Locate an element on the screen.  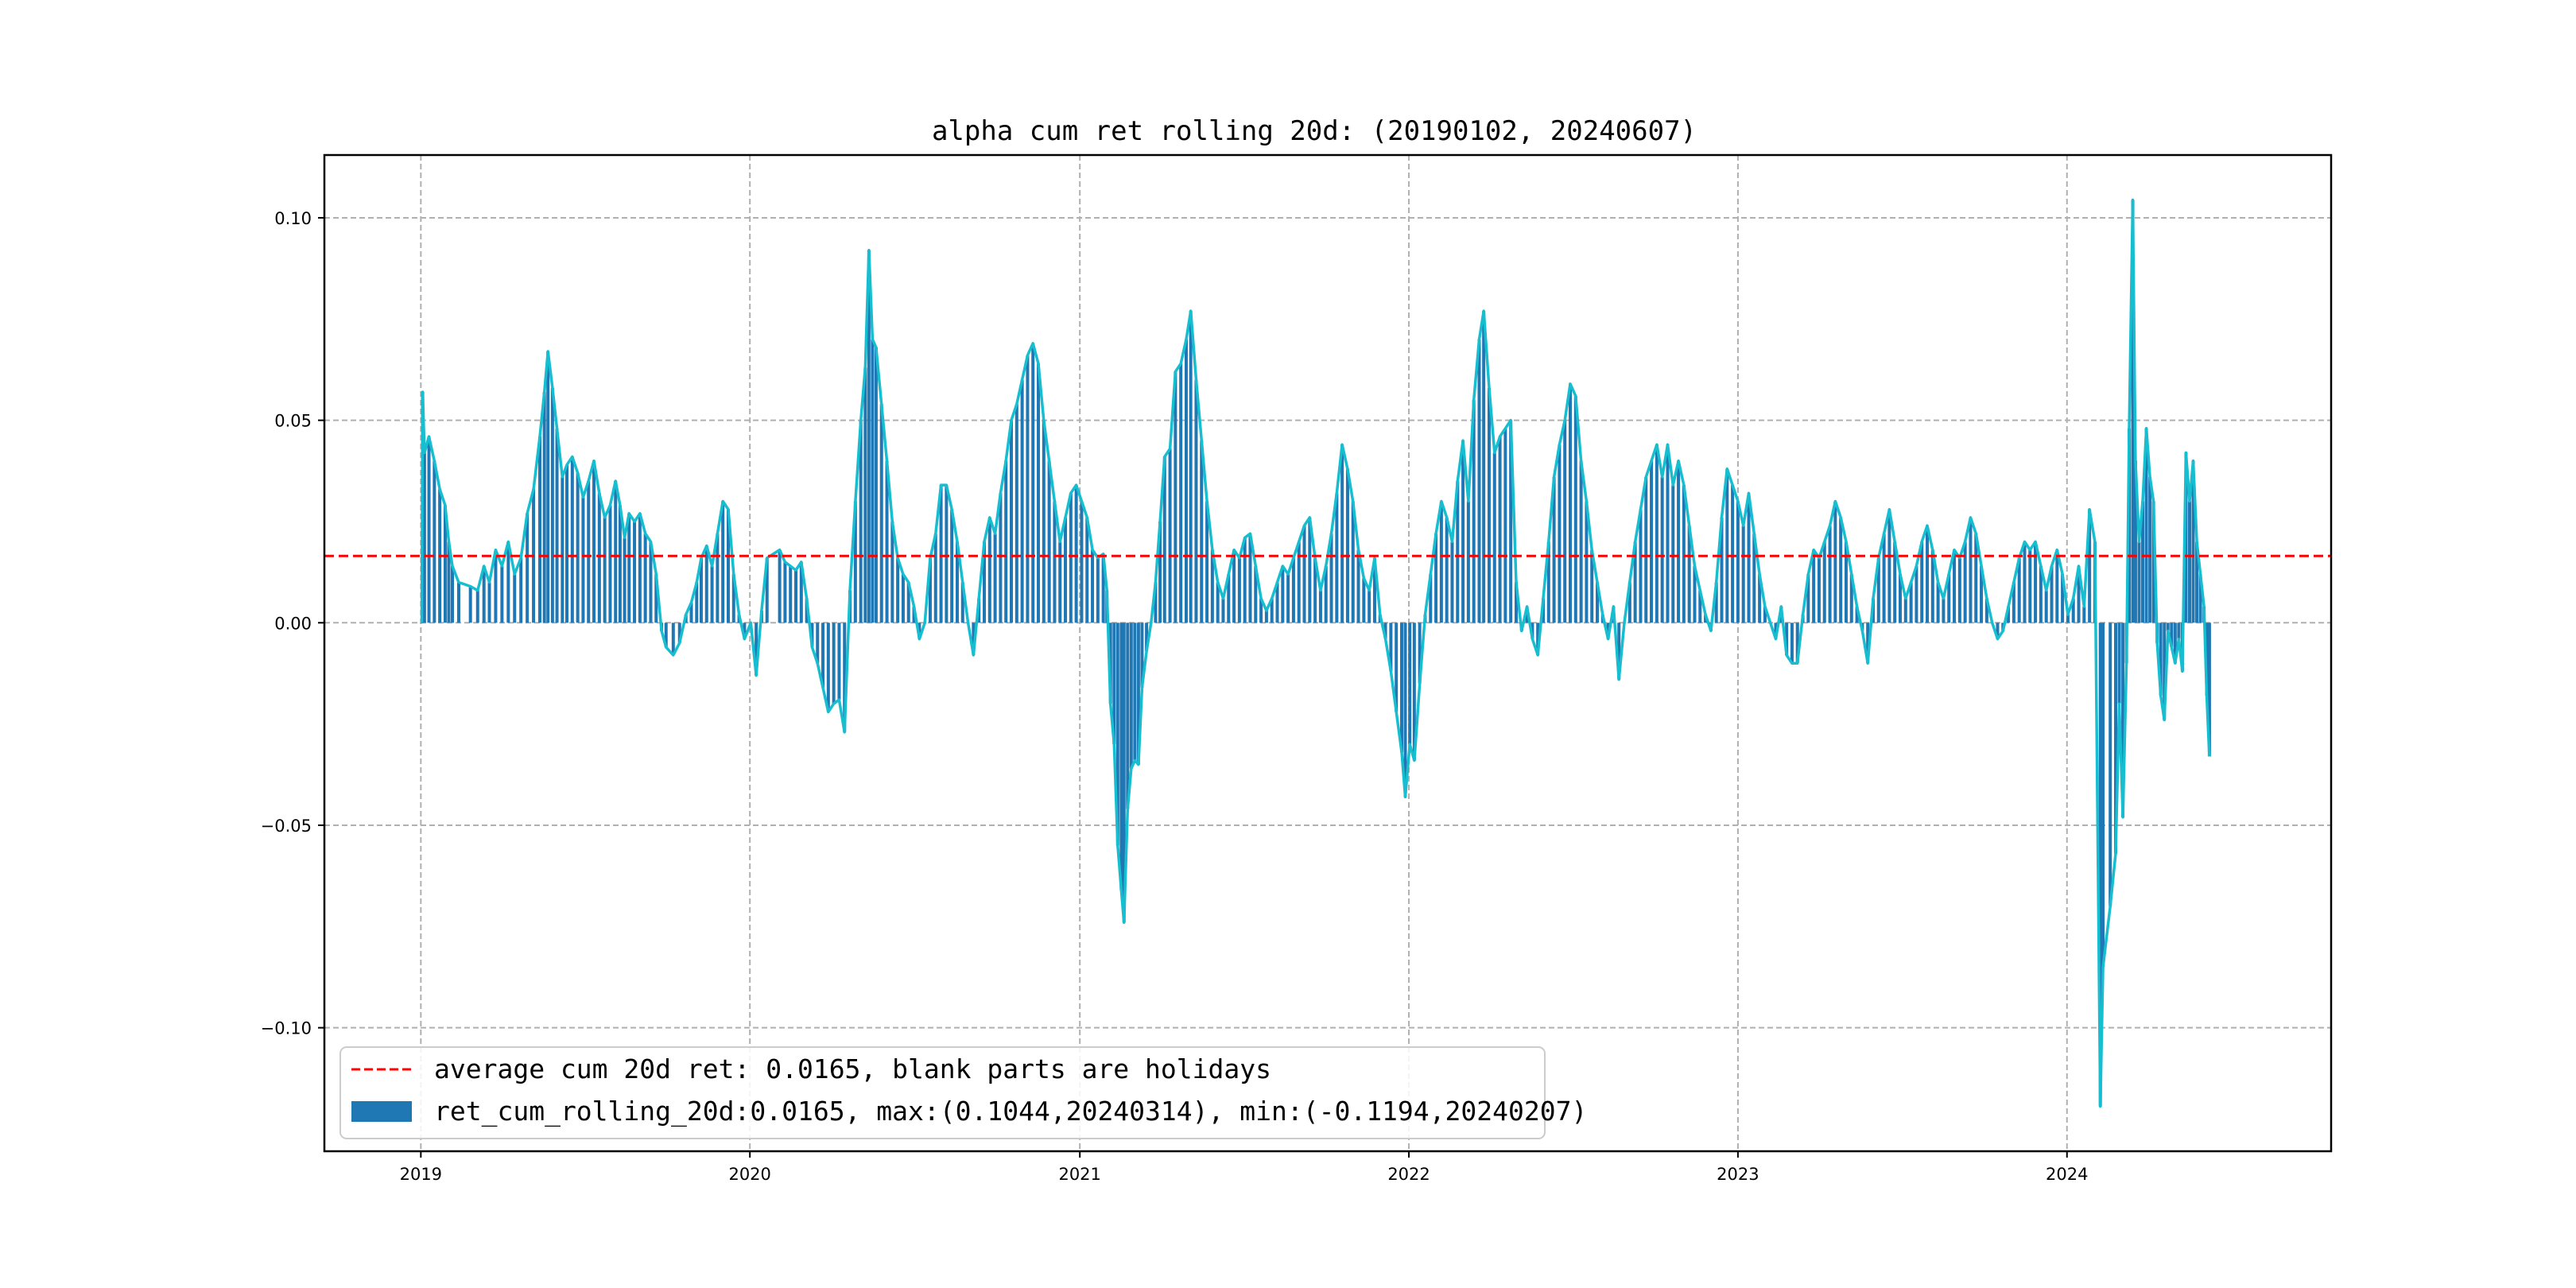
x-tick-label: 2020 is located at coordinates (749, 1174).